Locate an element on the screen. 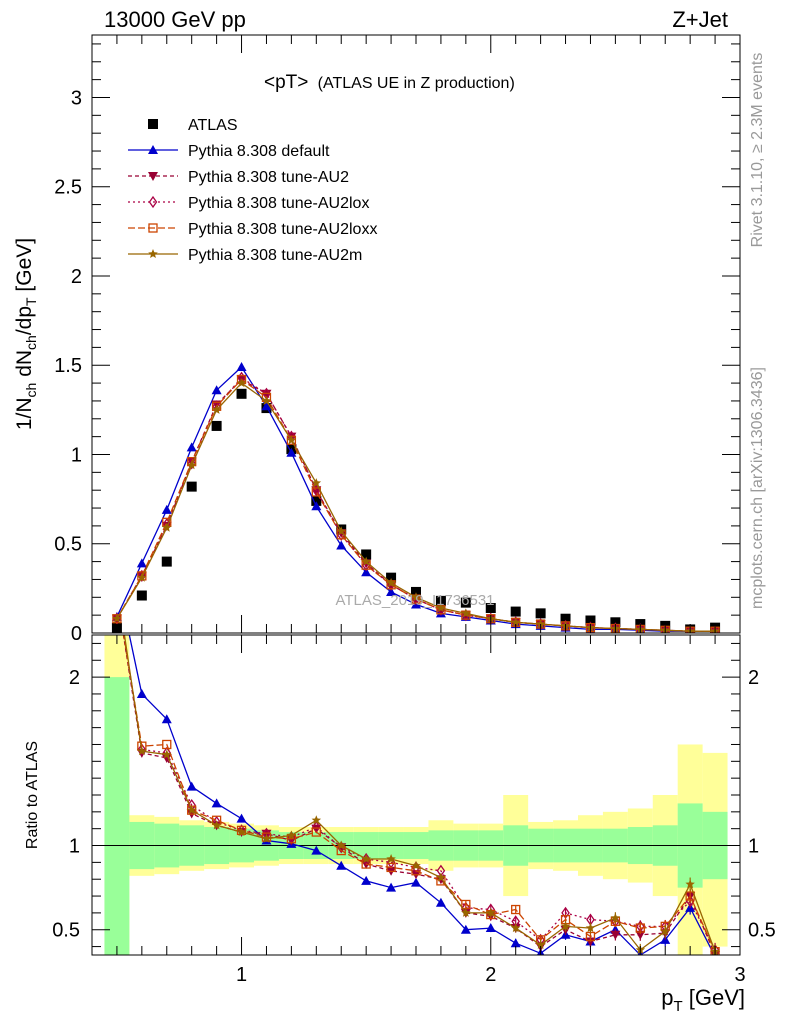 The width and height of the screenshot is (786, 1024). legend-entry: Pythia 8.308 tune-AU2m is located at coordinates (245, 255).